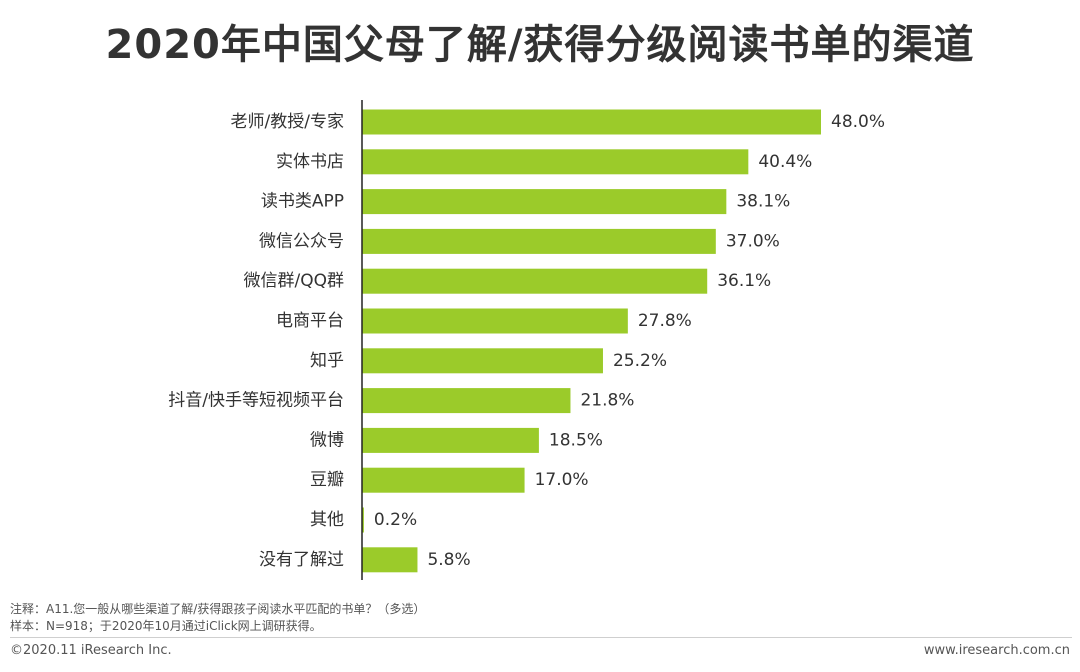  I want to click on category-label: 电商平台, so click(310, 321).